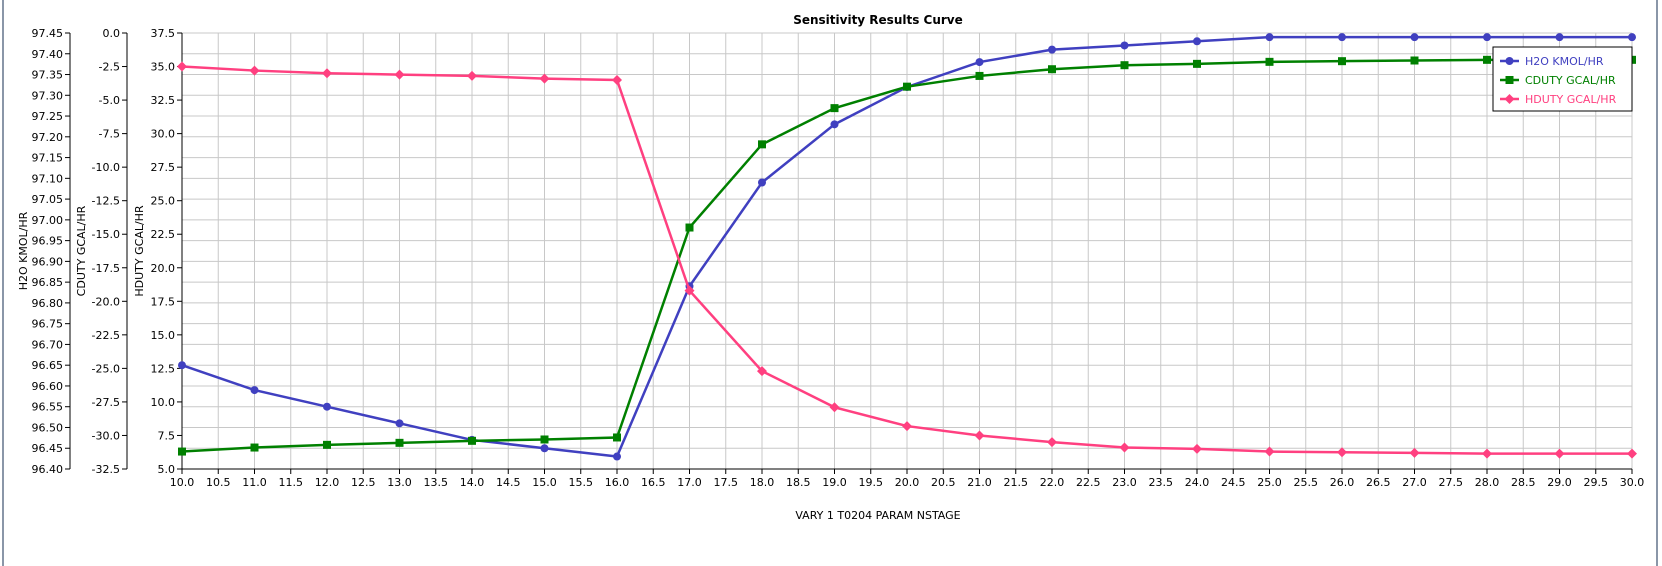 The width and height of the screenshot is (1662, 566). I want to click on x-axis-label: VARY 1 T0204 PARAM NSTAGE, so click(877, 515).